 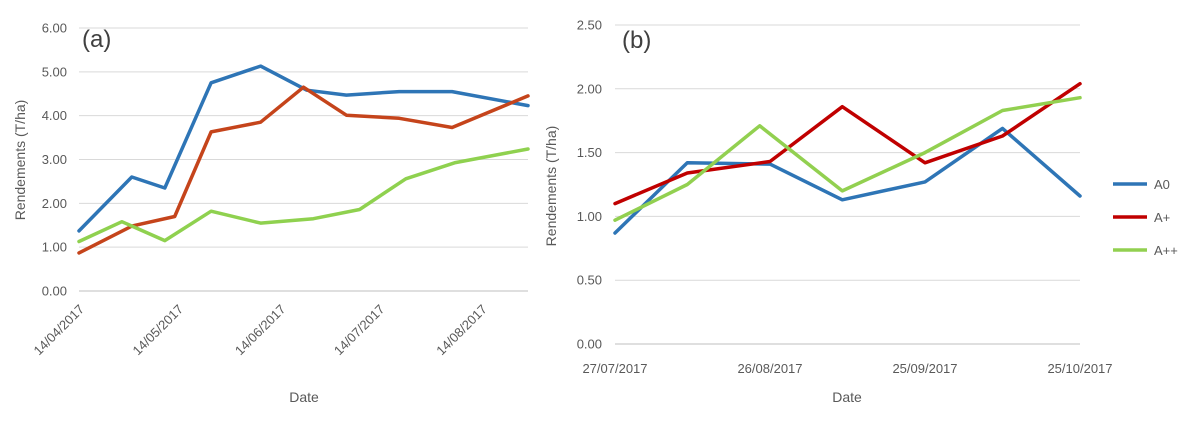 What do you see at coordinates (769, 368) in the screenshot?
I see `x-tick-label: 26/08/2017` at bounding box center [769, 368].